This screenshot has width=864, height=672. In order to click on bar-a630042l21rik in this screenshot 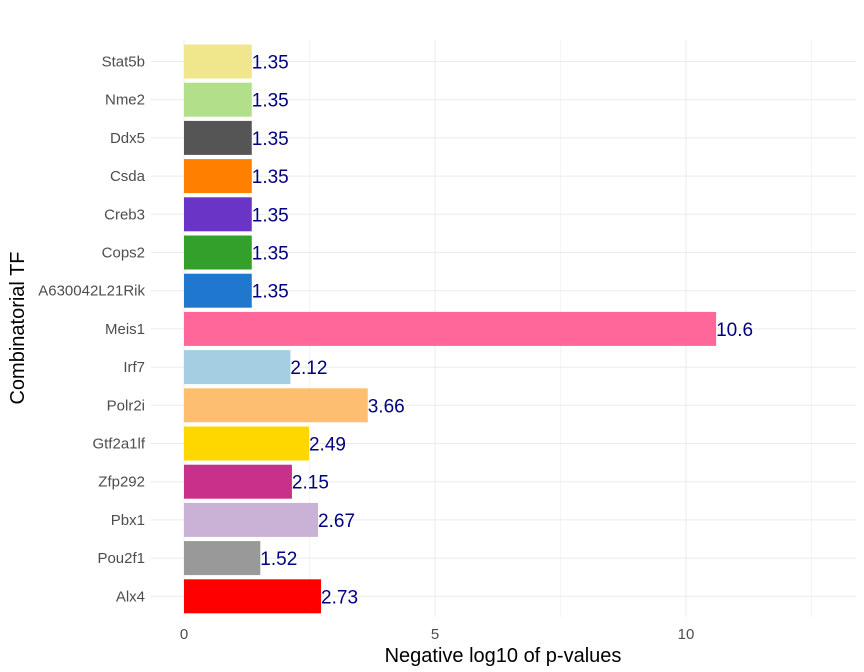, I will do `click(218, 290)`.